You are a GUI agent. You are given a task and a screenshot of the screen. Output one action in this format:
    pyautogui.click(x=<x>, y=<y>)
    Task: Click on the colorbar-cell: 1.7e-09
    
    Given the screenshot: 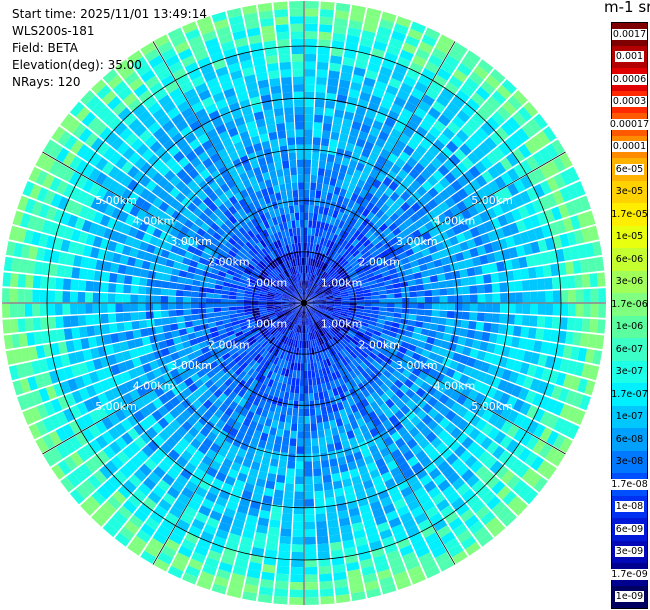 What is the action you would take?
    pyautogui.click(x=629, y=574)
    